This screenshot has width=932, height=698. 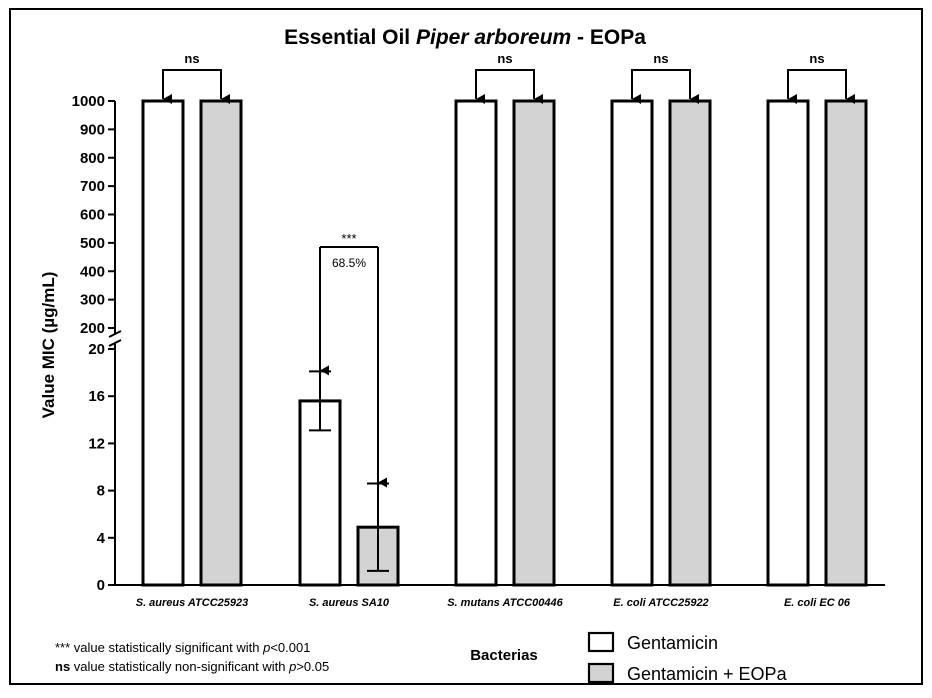 I want to click on category-species-0: S. aureus, so click(x=161, y=603).